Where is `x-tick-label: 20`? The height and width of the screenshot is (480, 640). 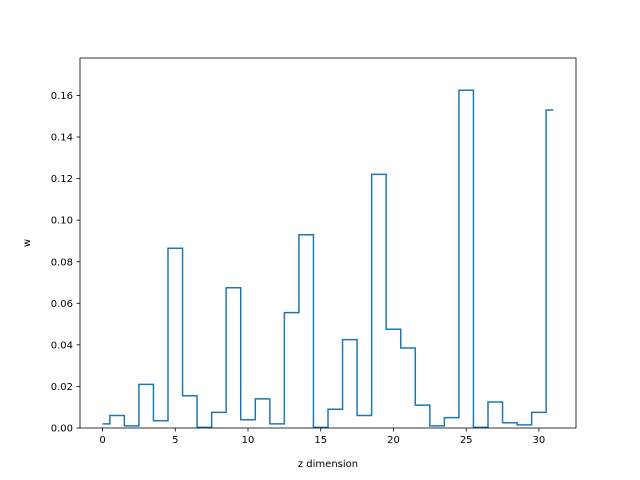 x-tick-label: 20 is located at coordinates (393, 440).